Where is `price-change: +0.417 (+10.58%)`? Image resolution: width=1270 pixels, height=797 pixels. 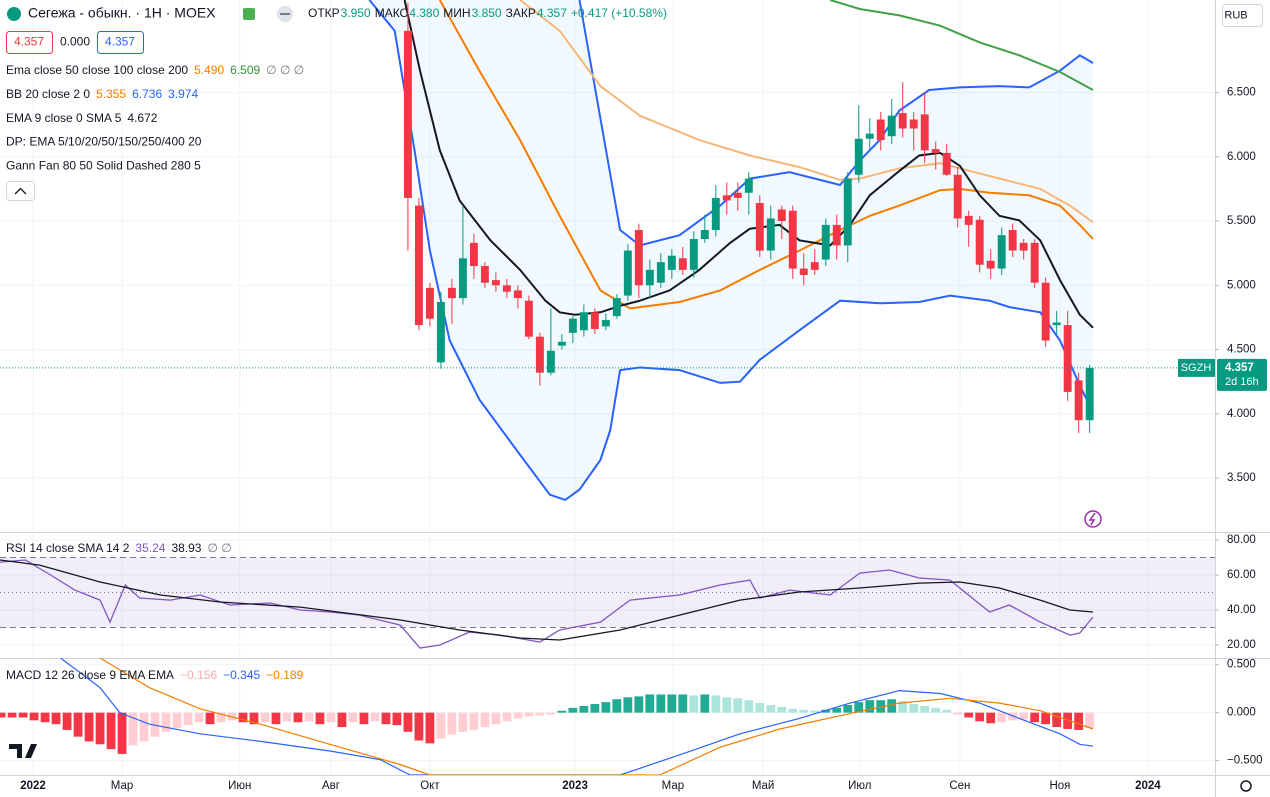
price-change: +0.417 (+10.58%) is located at coordinates (619, 13).